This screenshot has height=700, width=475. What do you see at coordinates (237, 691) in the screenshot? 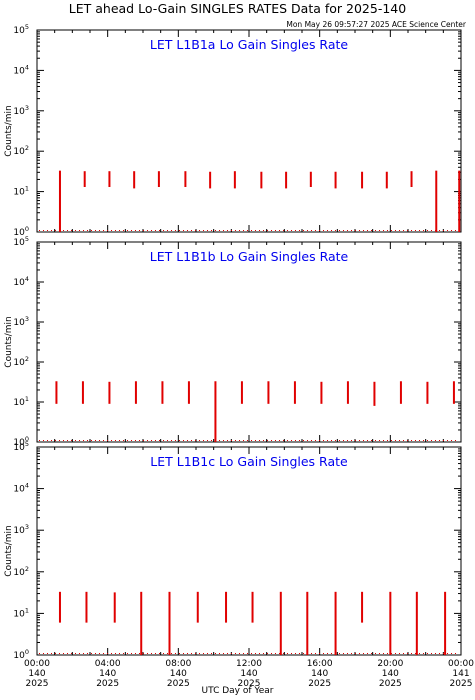
I see `x-axis-label: UTC Day of Year` at bounding box center [237, 691].